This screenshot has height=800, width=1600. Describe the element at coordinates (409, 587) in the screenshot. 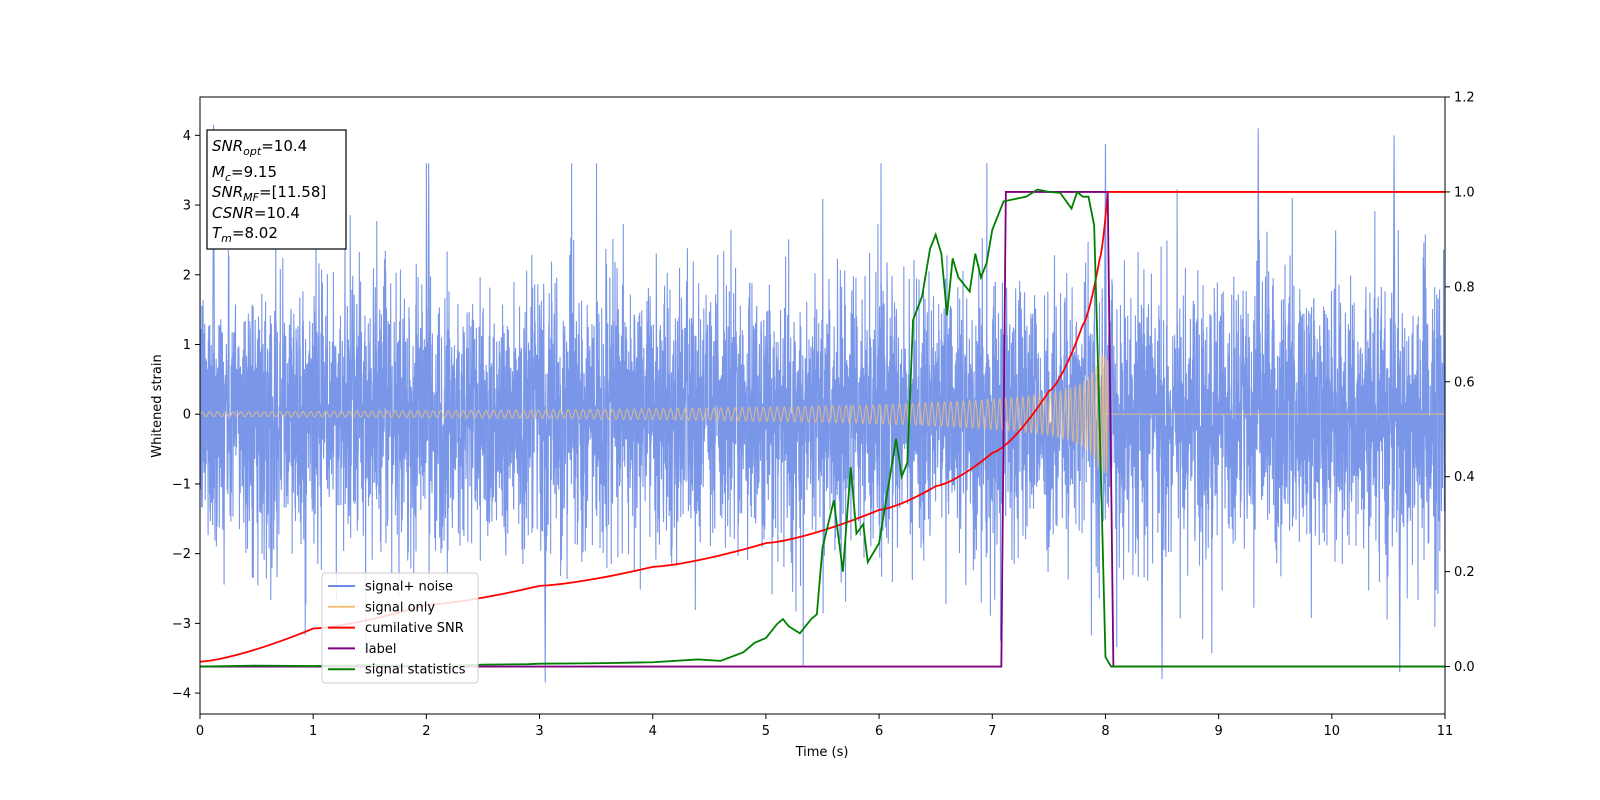

I see `legend-label: signal+ noise` at that location.